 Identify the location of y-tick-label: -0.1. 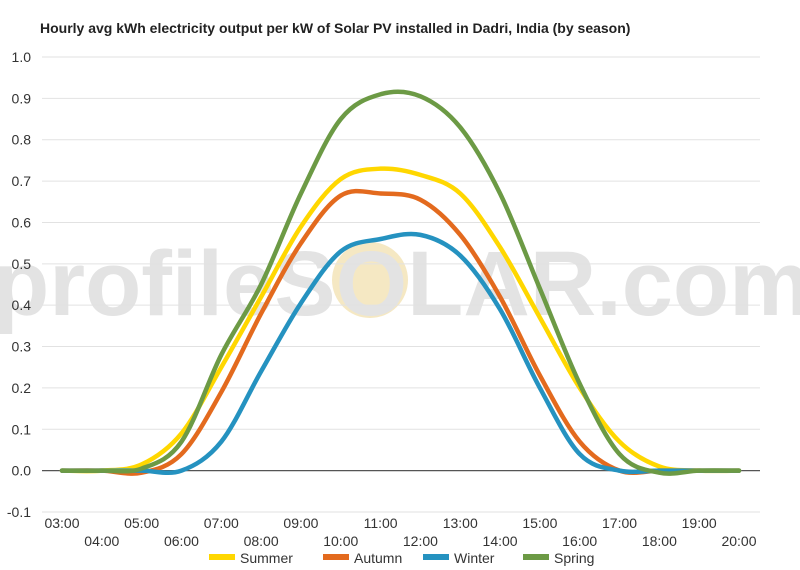
(19, 512).